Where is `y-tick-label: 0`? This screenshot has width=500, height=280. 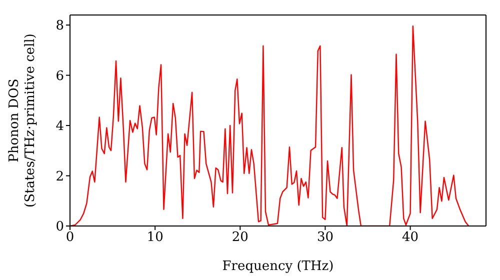 y-tick-label: 0 is located at coordinates (60, 227).